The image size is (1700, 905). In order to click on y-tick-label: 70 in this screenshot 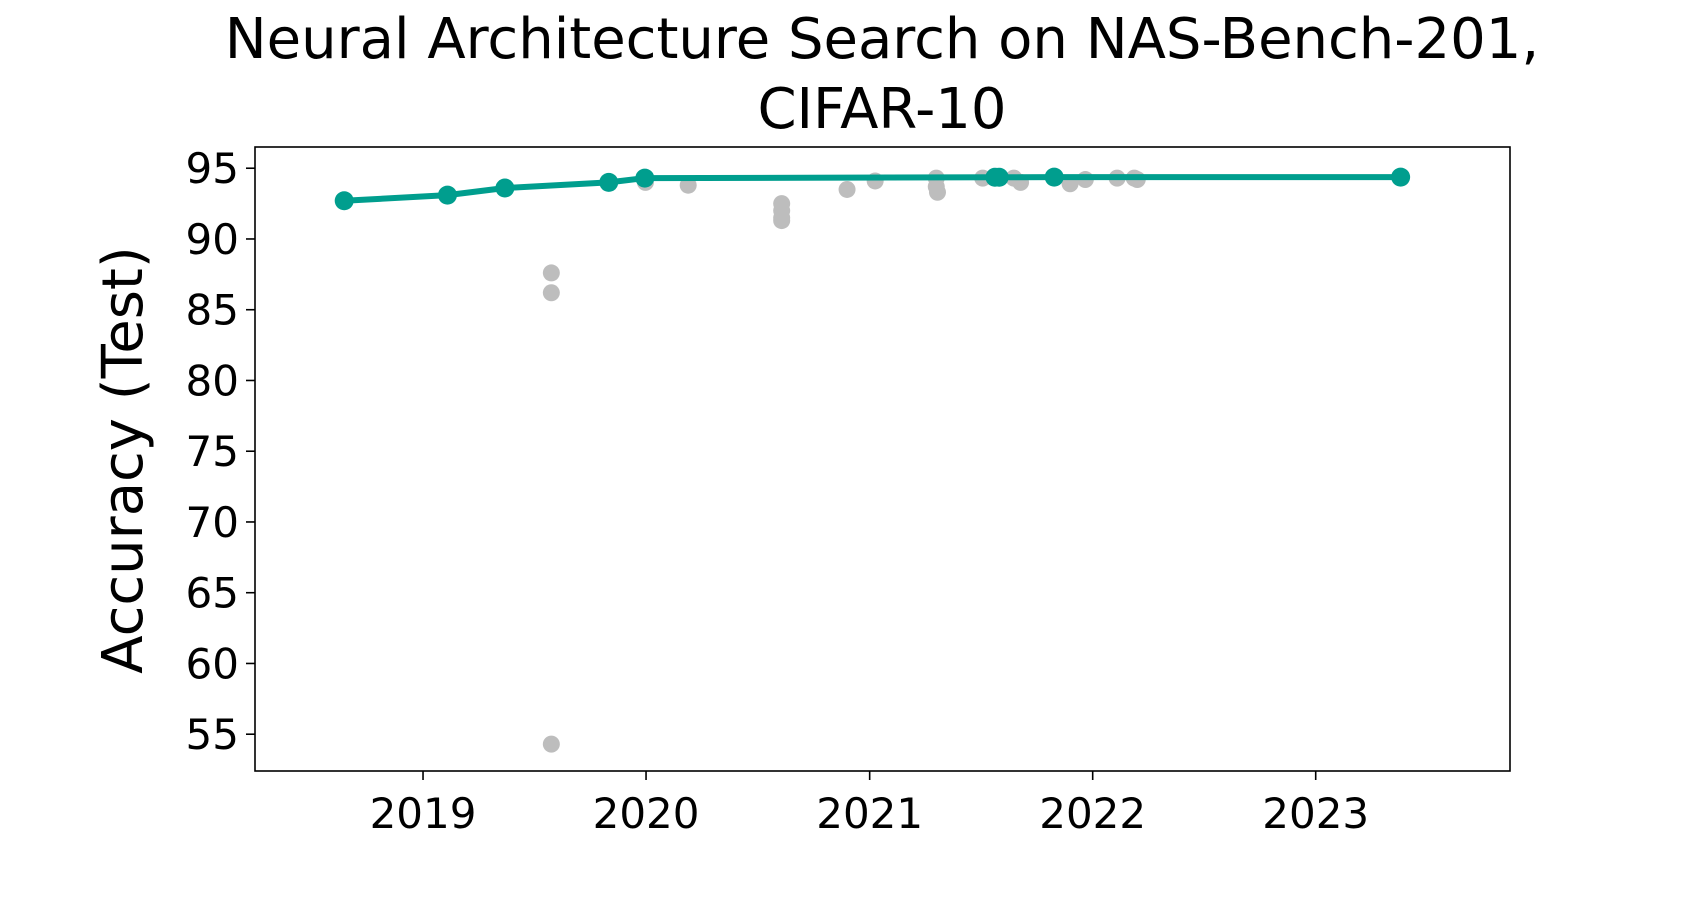, I will do `click(212, 522)`.